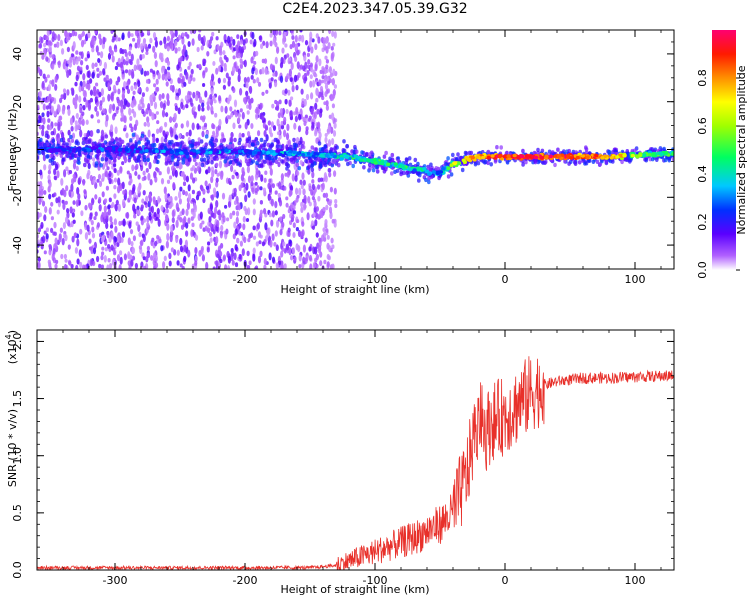 This screenshot has width=750, height=600. I want to click on ridge-mark, so click(185, 152).